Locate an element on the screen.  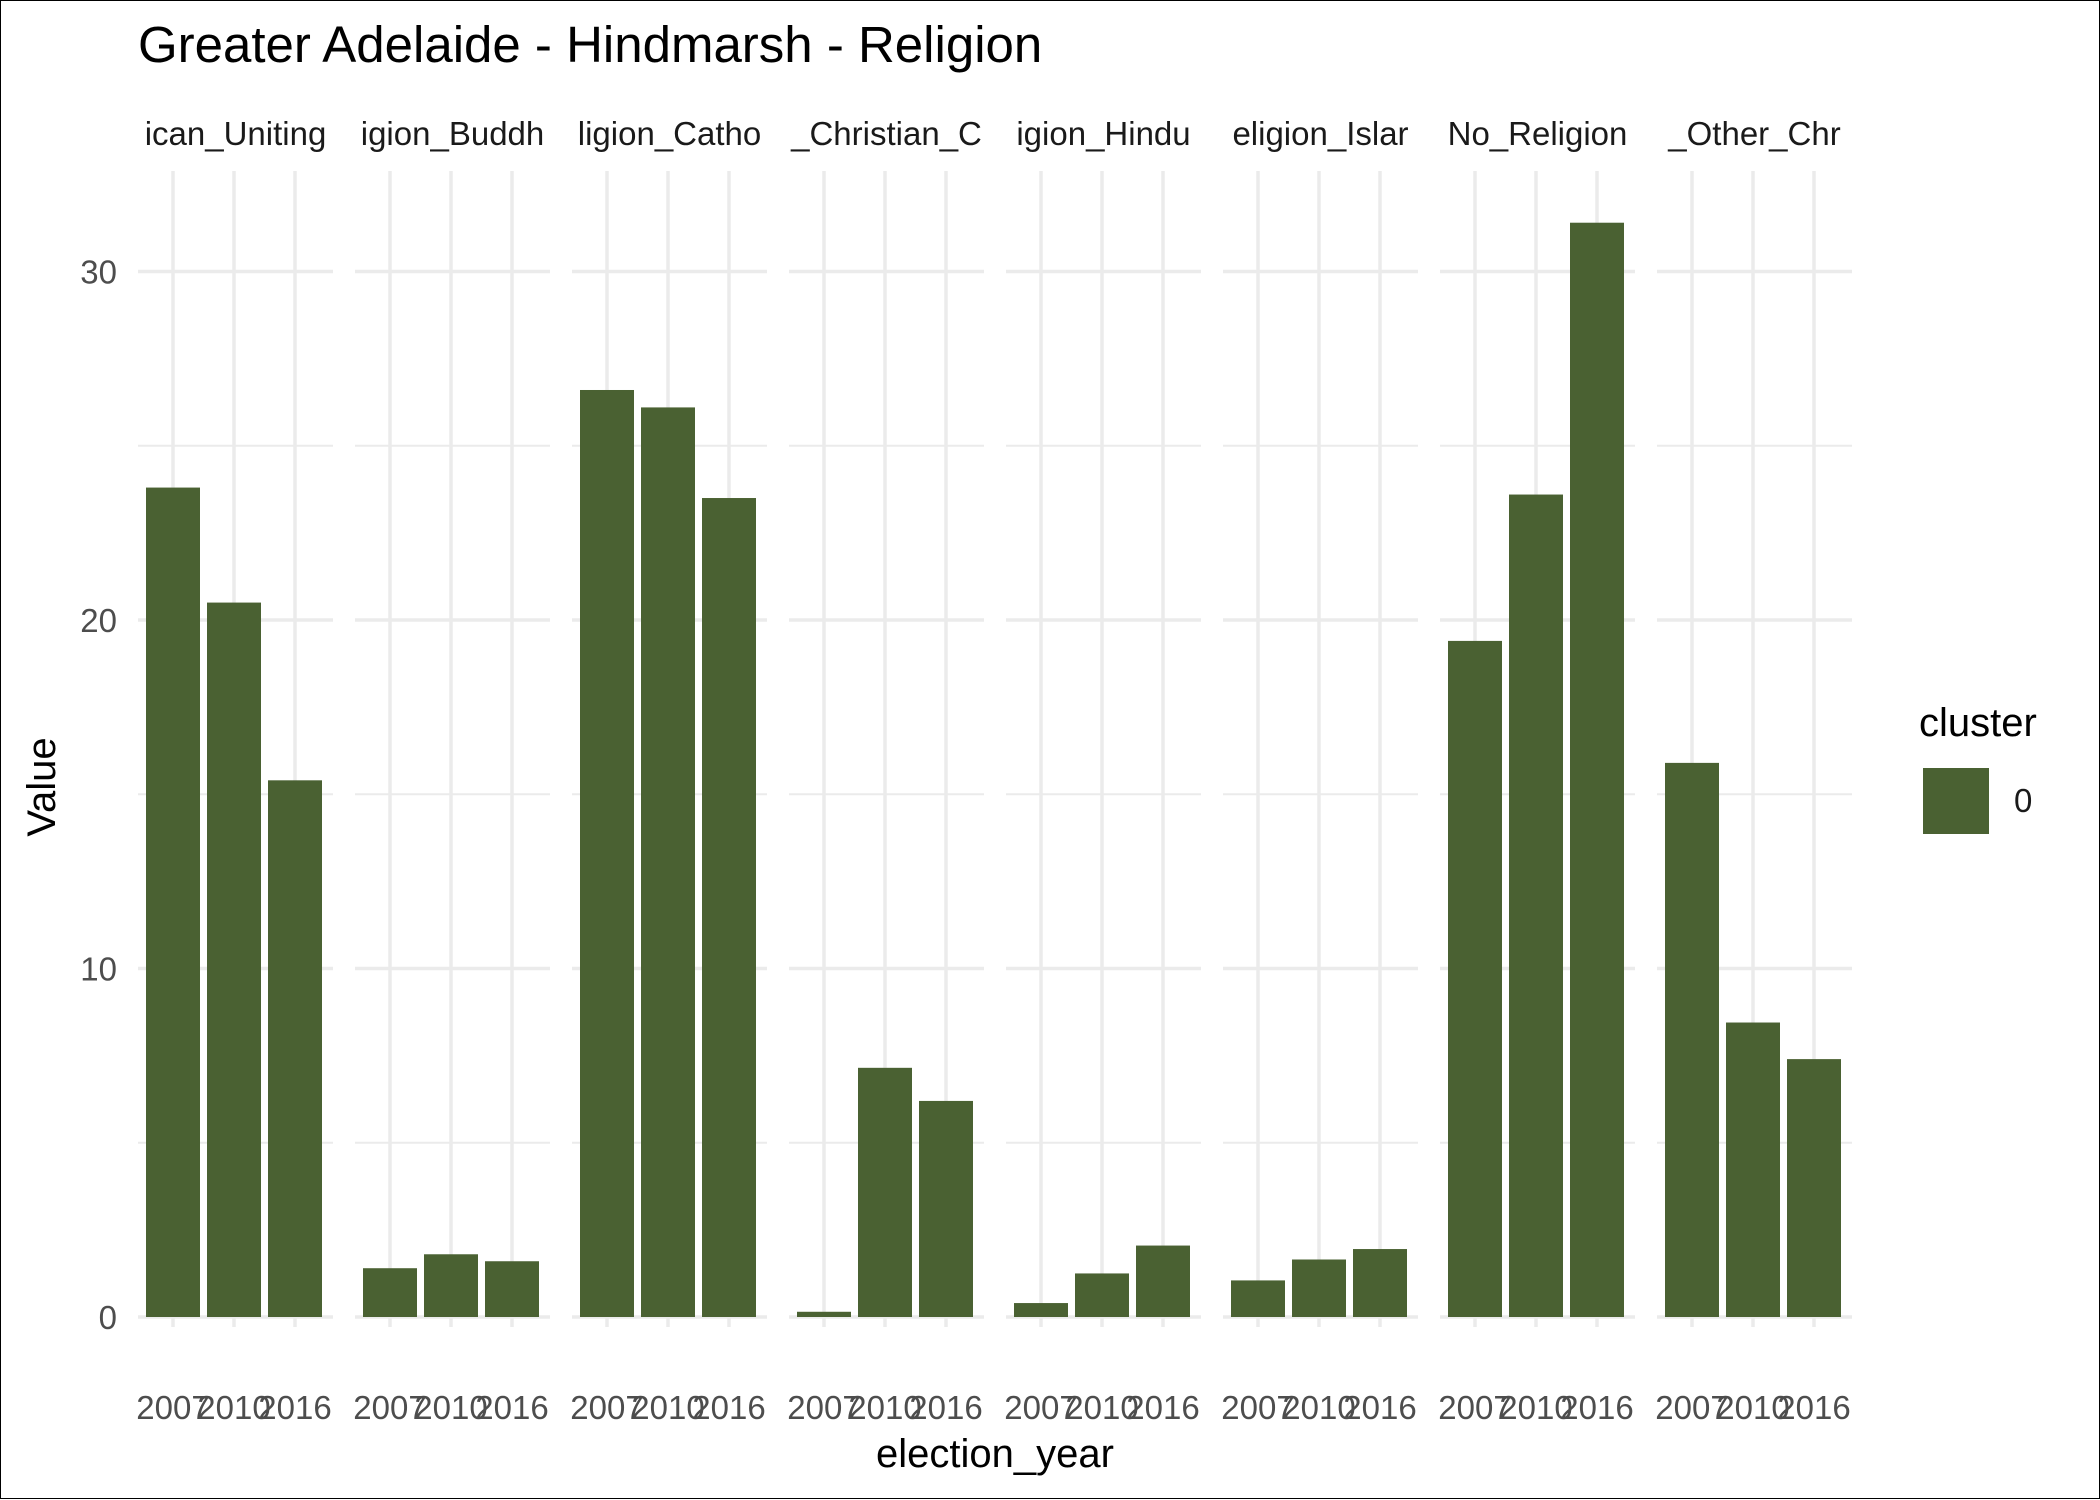
x-axis-title: election_year is located at coordinates (995, 1454).